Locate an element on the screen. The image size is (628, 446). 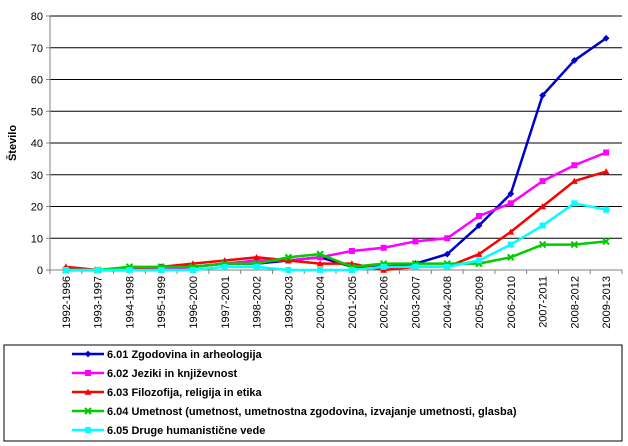
x-tick-label: 2001-2005 is located at coordinates (353, 302).